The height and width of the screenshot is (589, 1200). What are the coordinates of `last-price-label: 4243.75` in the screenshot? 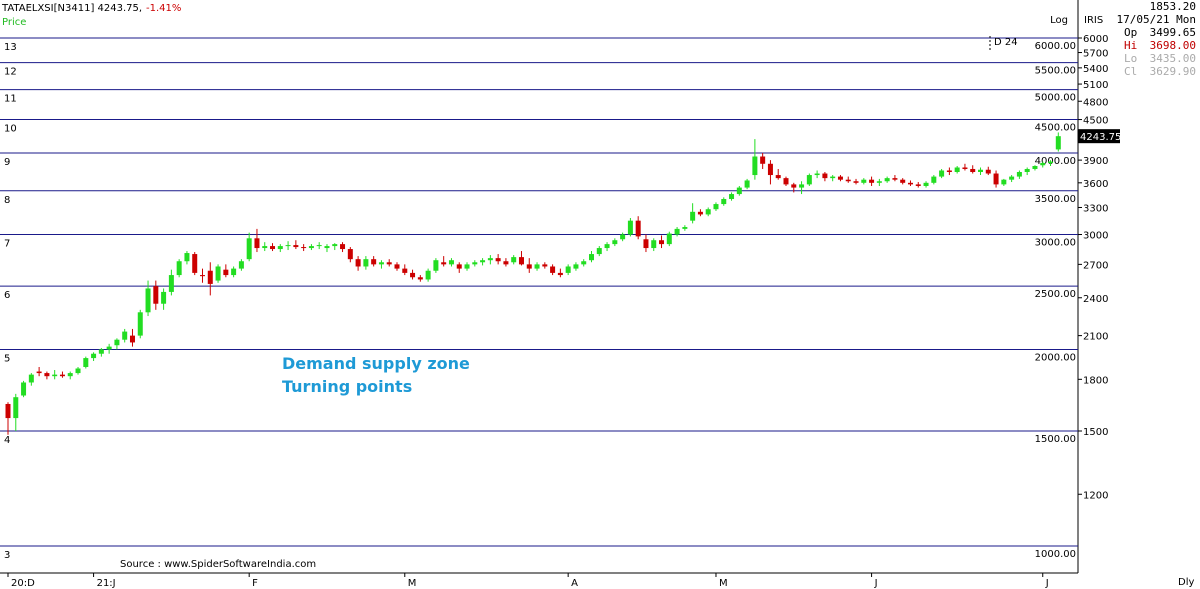 It's located at (1100, 137).